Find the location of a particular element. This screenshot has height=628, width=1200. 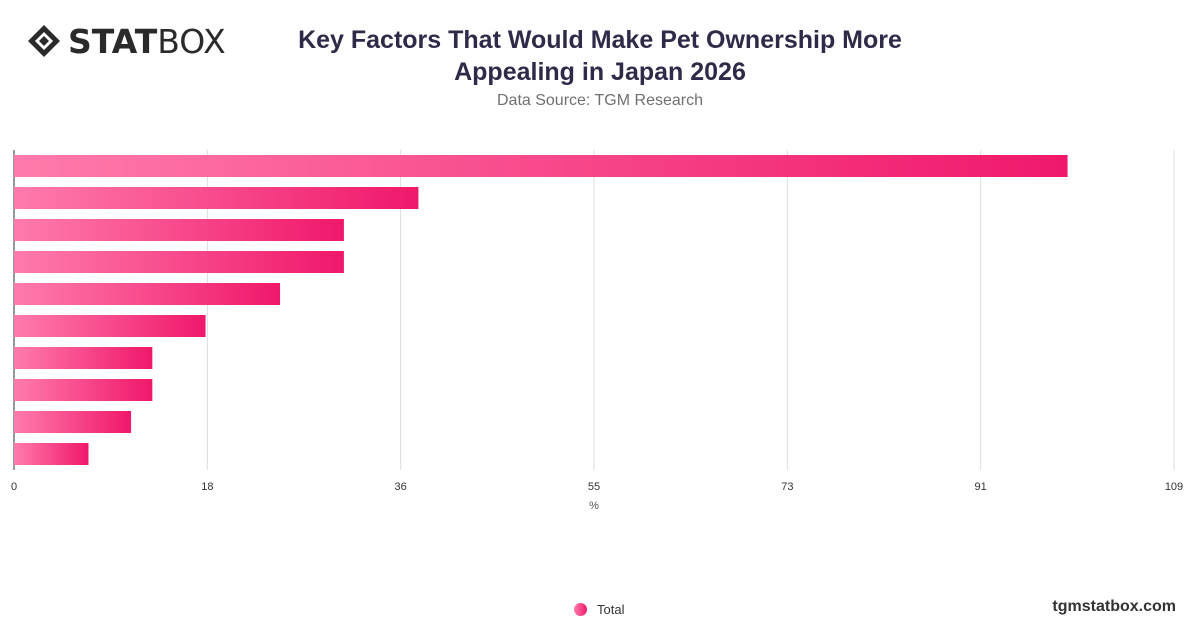

x-tick-label: 18 is located at coordinates (207, 487).